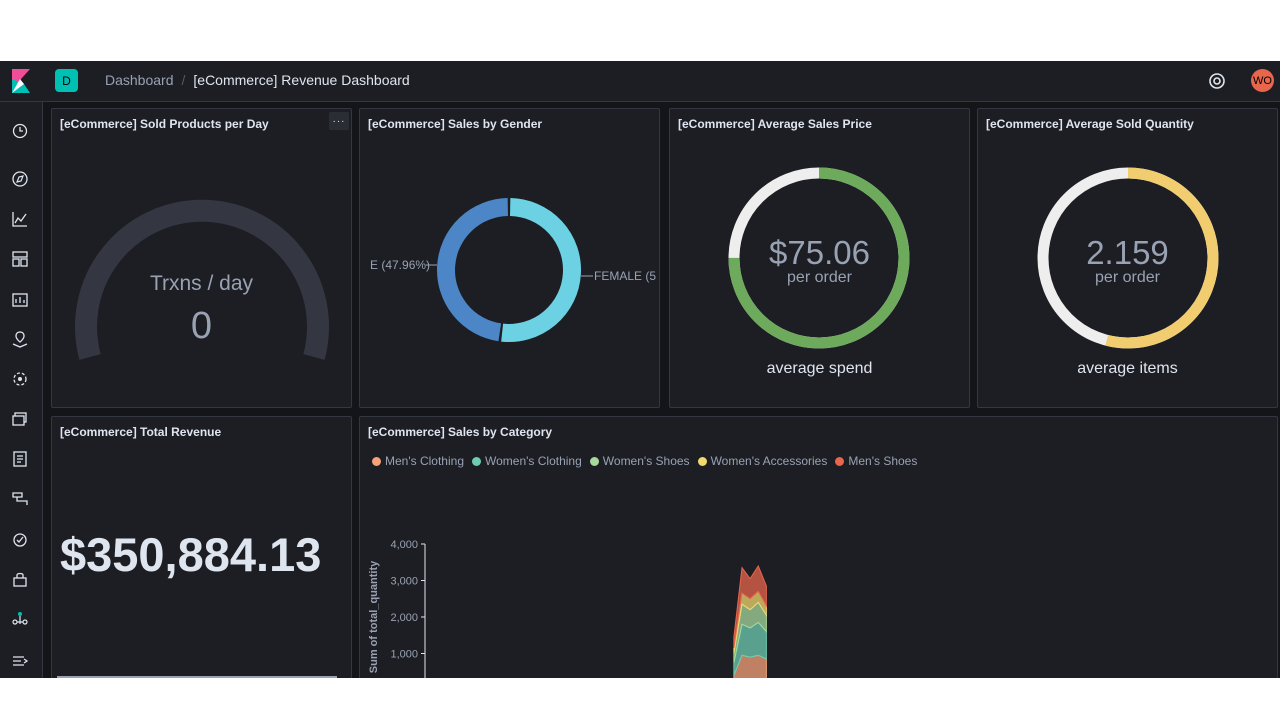  I want to click on gauge-chart, so click(202, 279).